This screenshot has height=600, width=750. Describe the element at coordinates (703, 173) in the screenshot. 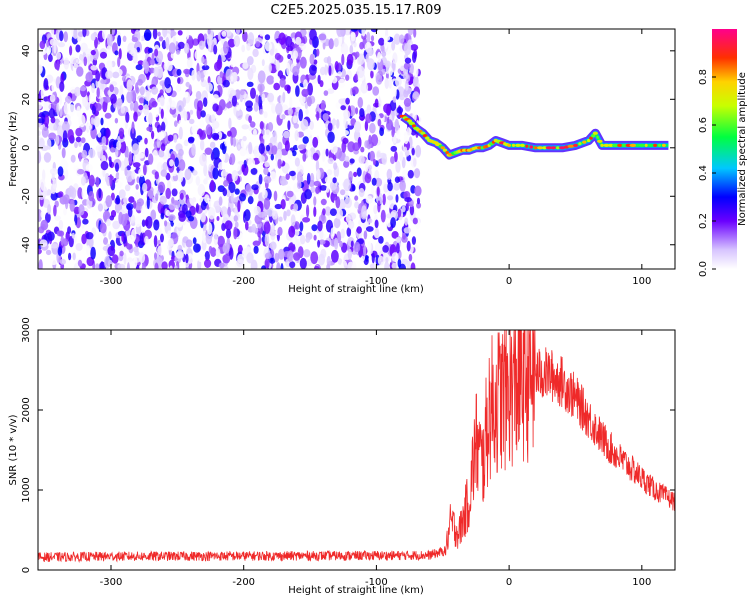

I see `colorbar-tick-label: 0.4` at that location.